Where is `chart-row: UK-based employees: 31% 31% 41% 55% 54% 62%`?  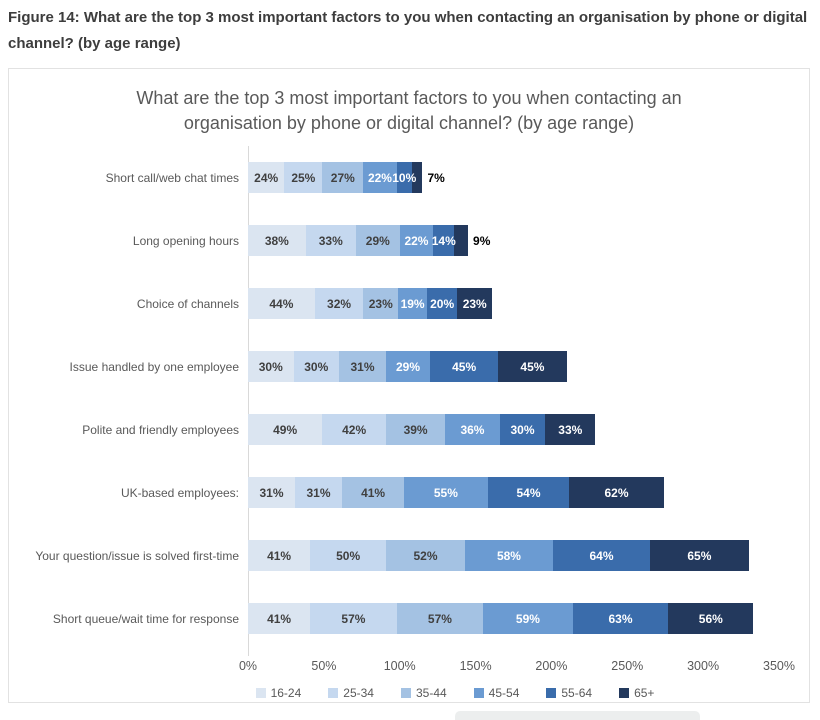 chart-row: UK-based employees: 31% 31% 41% 55% 54% 62% is located at coordinates (409, 492).